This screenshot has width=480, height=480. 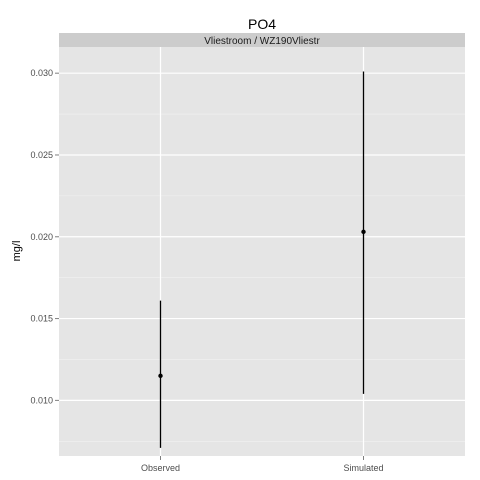 What do you see at coordinates (160, 468) in the screenshot?
I see `x-tick-label: Observed` at bounding box center [160, 468].